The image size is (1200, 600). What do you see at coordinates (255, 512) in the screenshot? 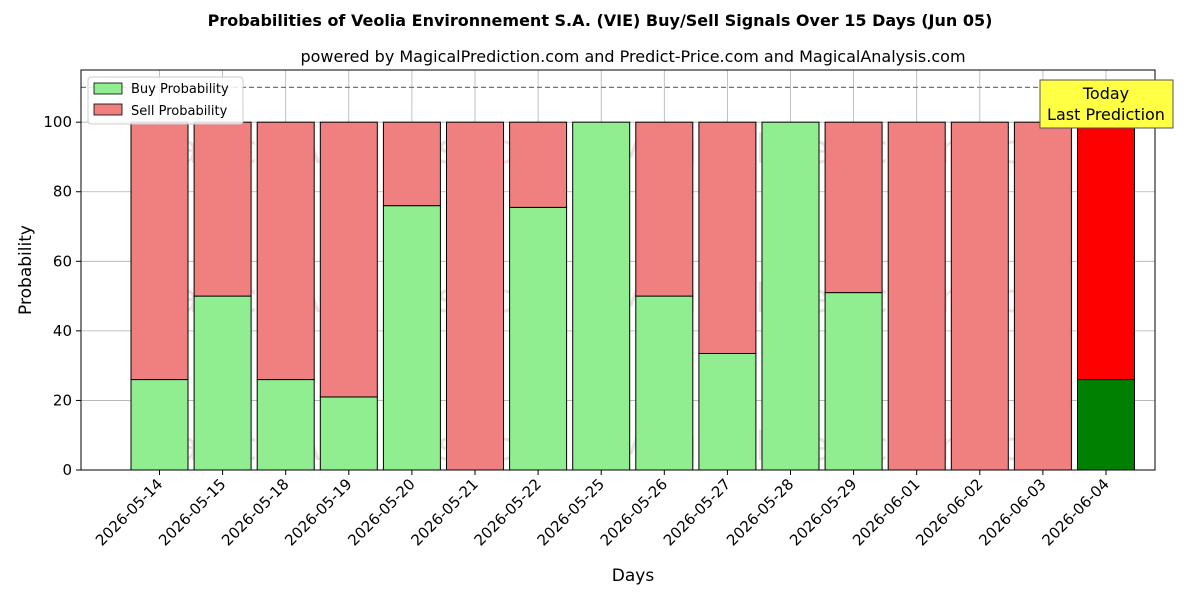
I see `x-tick-label: 2026-05-18` at bounding box center [255, 512].